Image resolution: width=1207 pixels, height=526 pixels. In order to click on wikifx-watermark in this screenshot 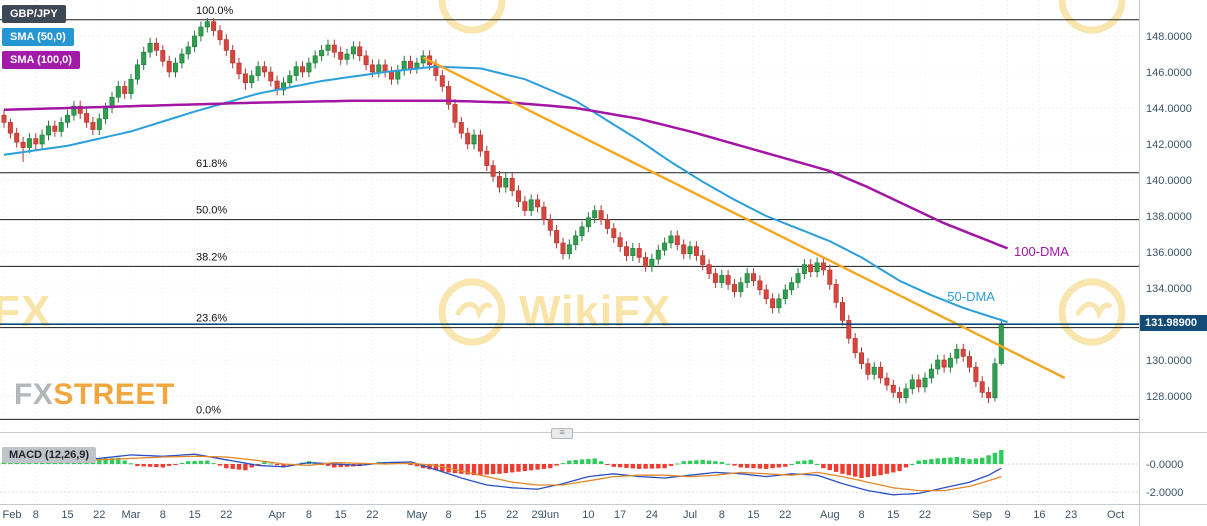, I will do `click(1092, 18)`.